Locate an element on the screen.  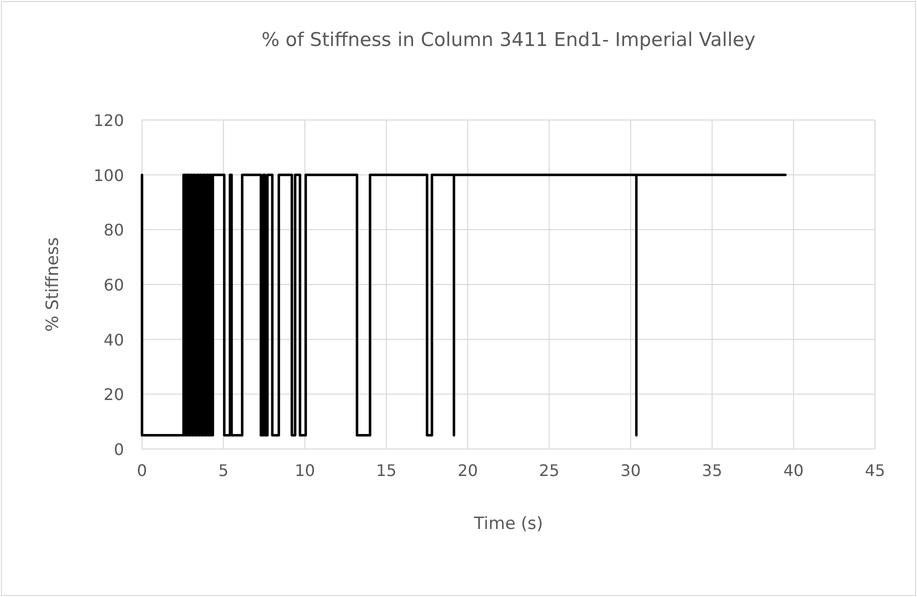
y-tick-label: 0 is located at coordinates (119, 449).